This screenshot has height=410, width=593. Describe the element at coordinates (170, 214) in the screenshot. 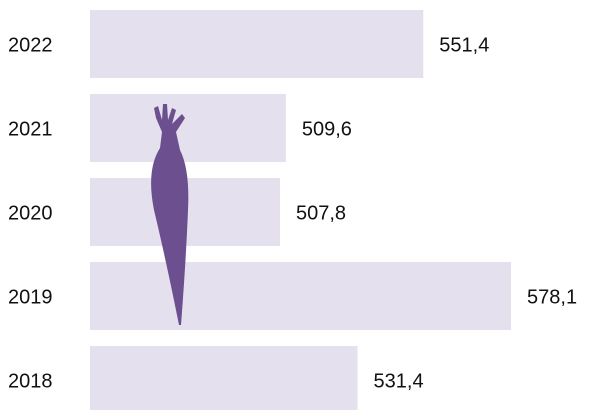

I see `carrot-icon` at that location.